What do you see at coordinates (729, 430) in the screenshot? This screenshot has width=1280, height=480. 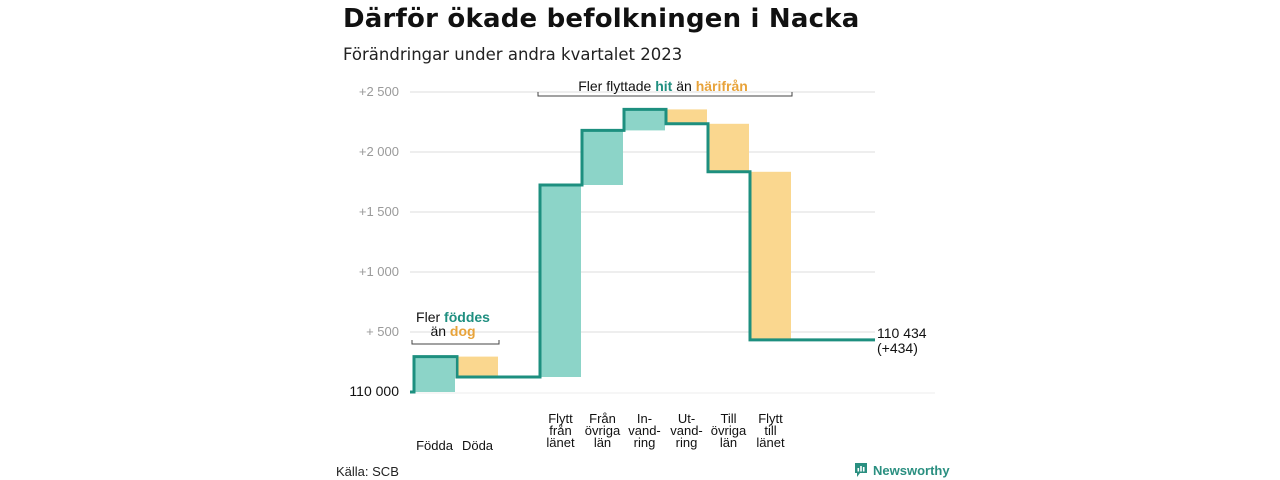 I see `x-tick-label: Till övriga län` at bounding box center [729, 430].